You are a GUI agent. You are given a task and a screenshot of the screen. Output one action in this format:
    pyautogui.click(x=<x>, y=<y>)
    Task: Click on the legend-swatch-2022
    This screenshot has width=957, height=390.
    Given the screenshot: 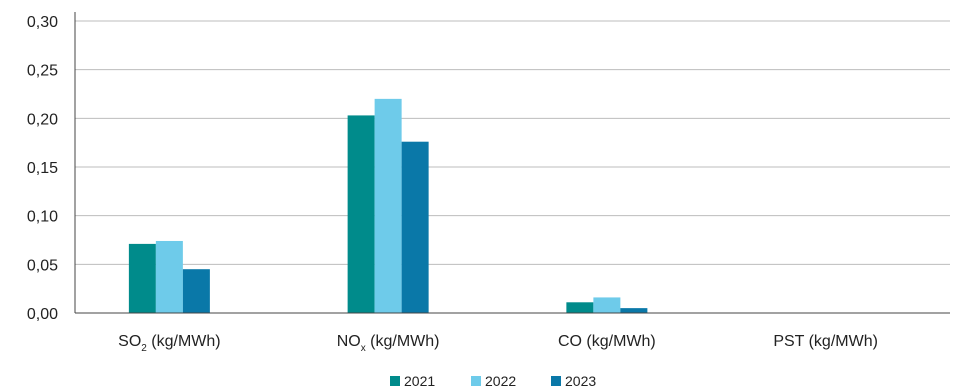 What is the action you would take?
    pyautogui.click(x=476, y=381)
    